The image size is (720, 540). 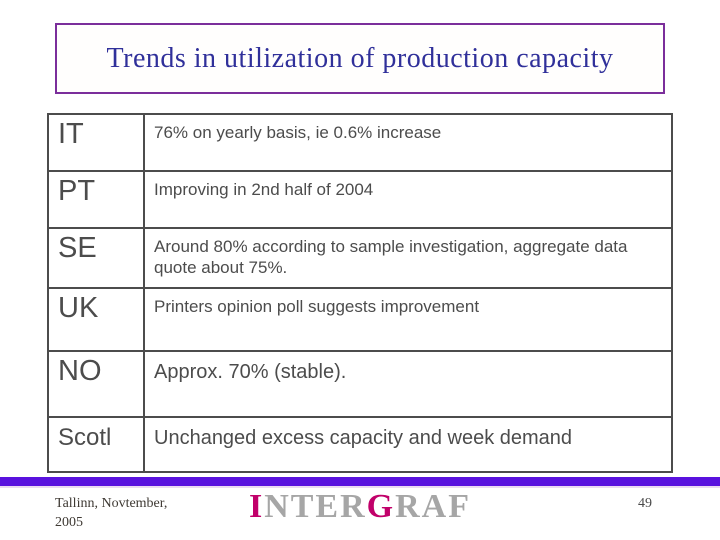 I want to click on table-row: NO Approx. 70% (stable)., so click(x=360, y=383).